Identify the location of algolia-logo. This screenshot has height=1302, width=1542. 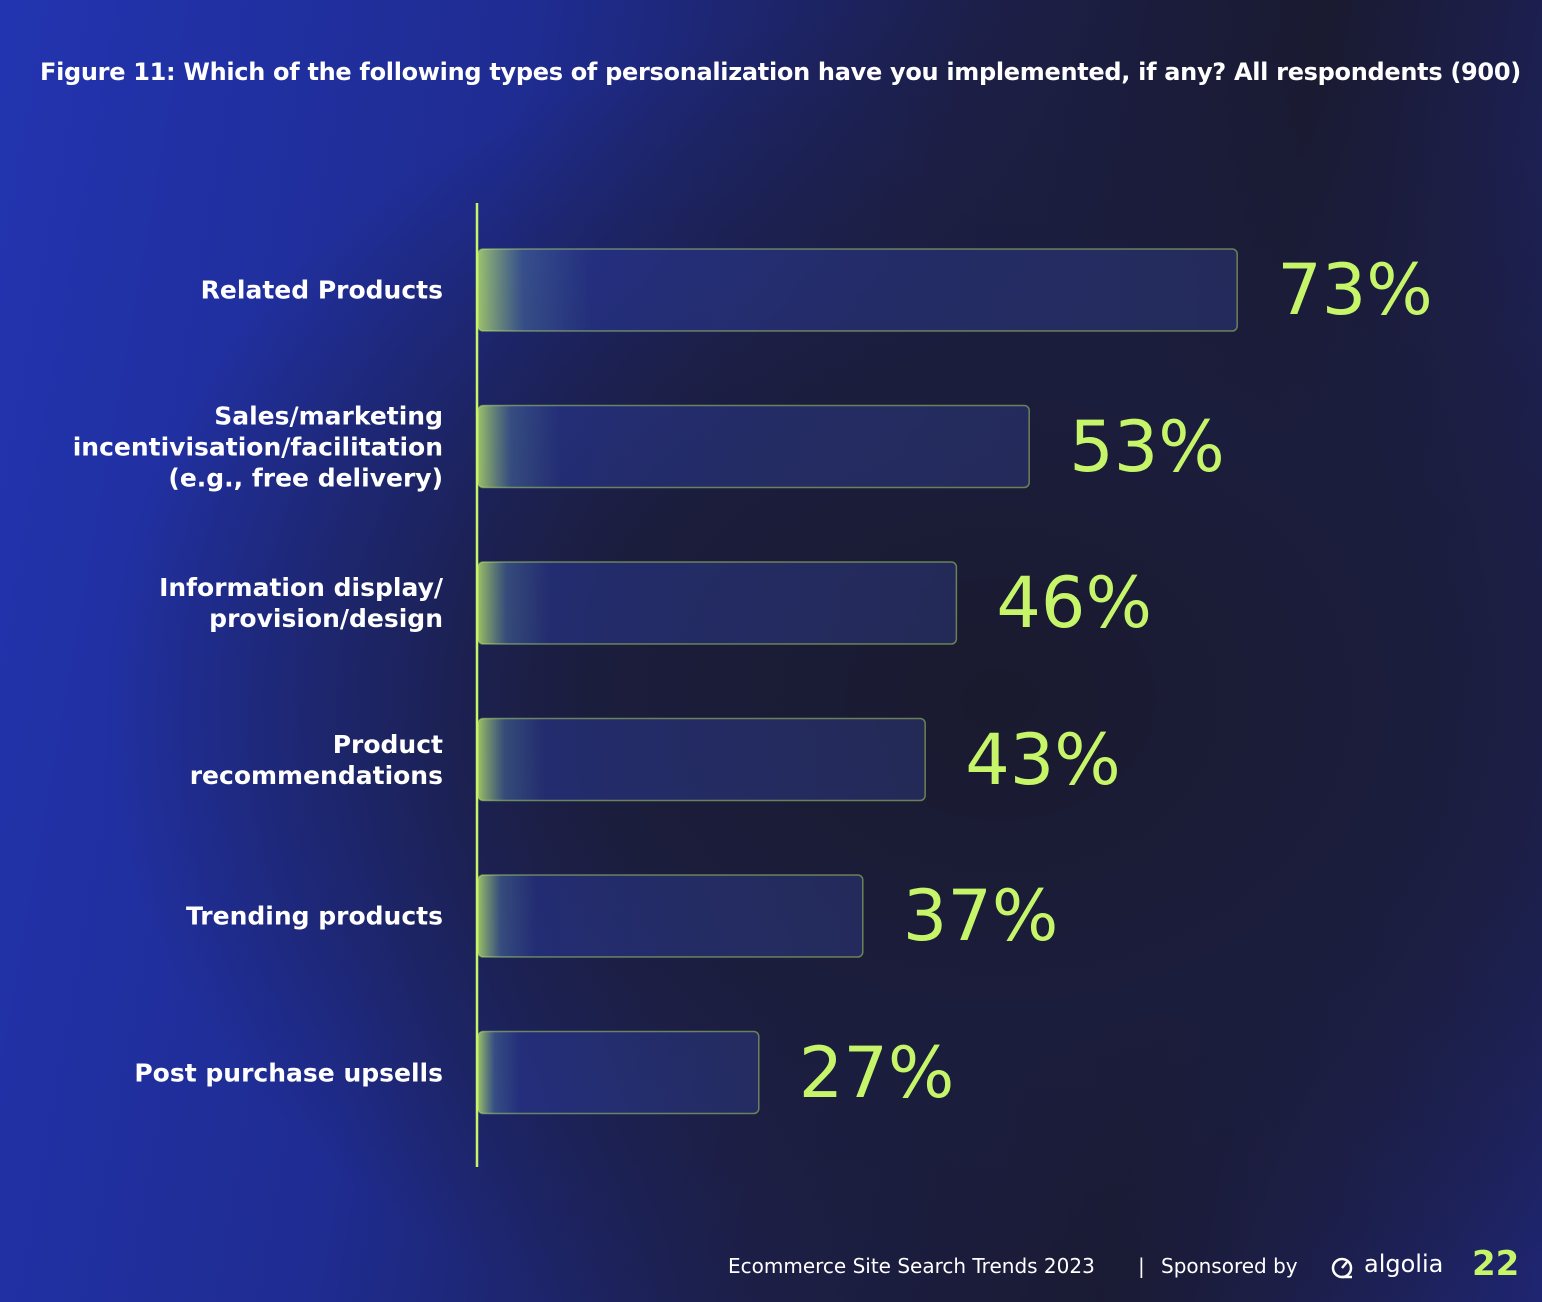
(1342, 1268).